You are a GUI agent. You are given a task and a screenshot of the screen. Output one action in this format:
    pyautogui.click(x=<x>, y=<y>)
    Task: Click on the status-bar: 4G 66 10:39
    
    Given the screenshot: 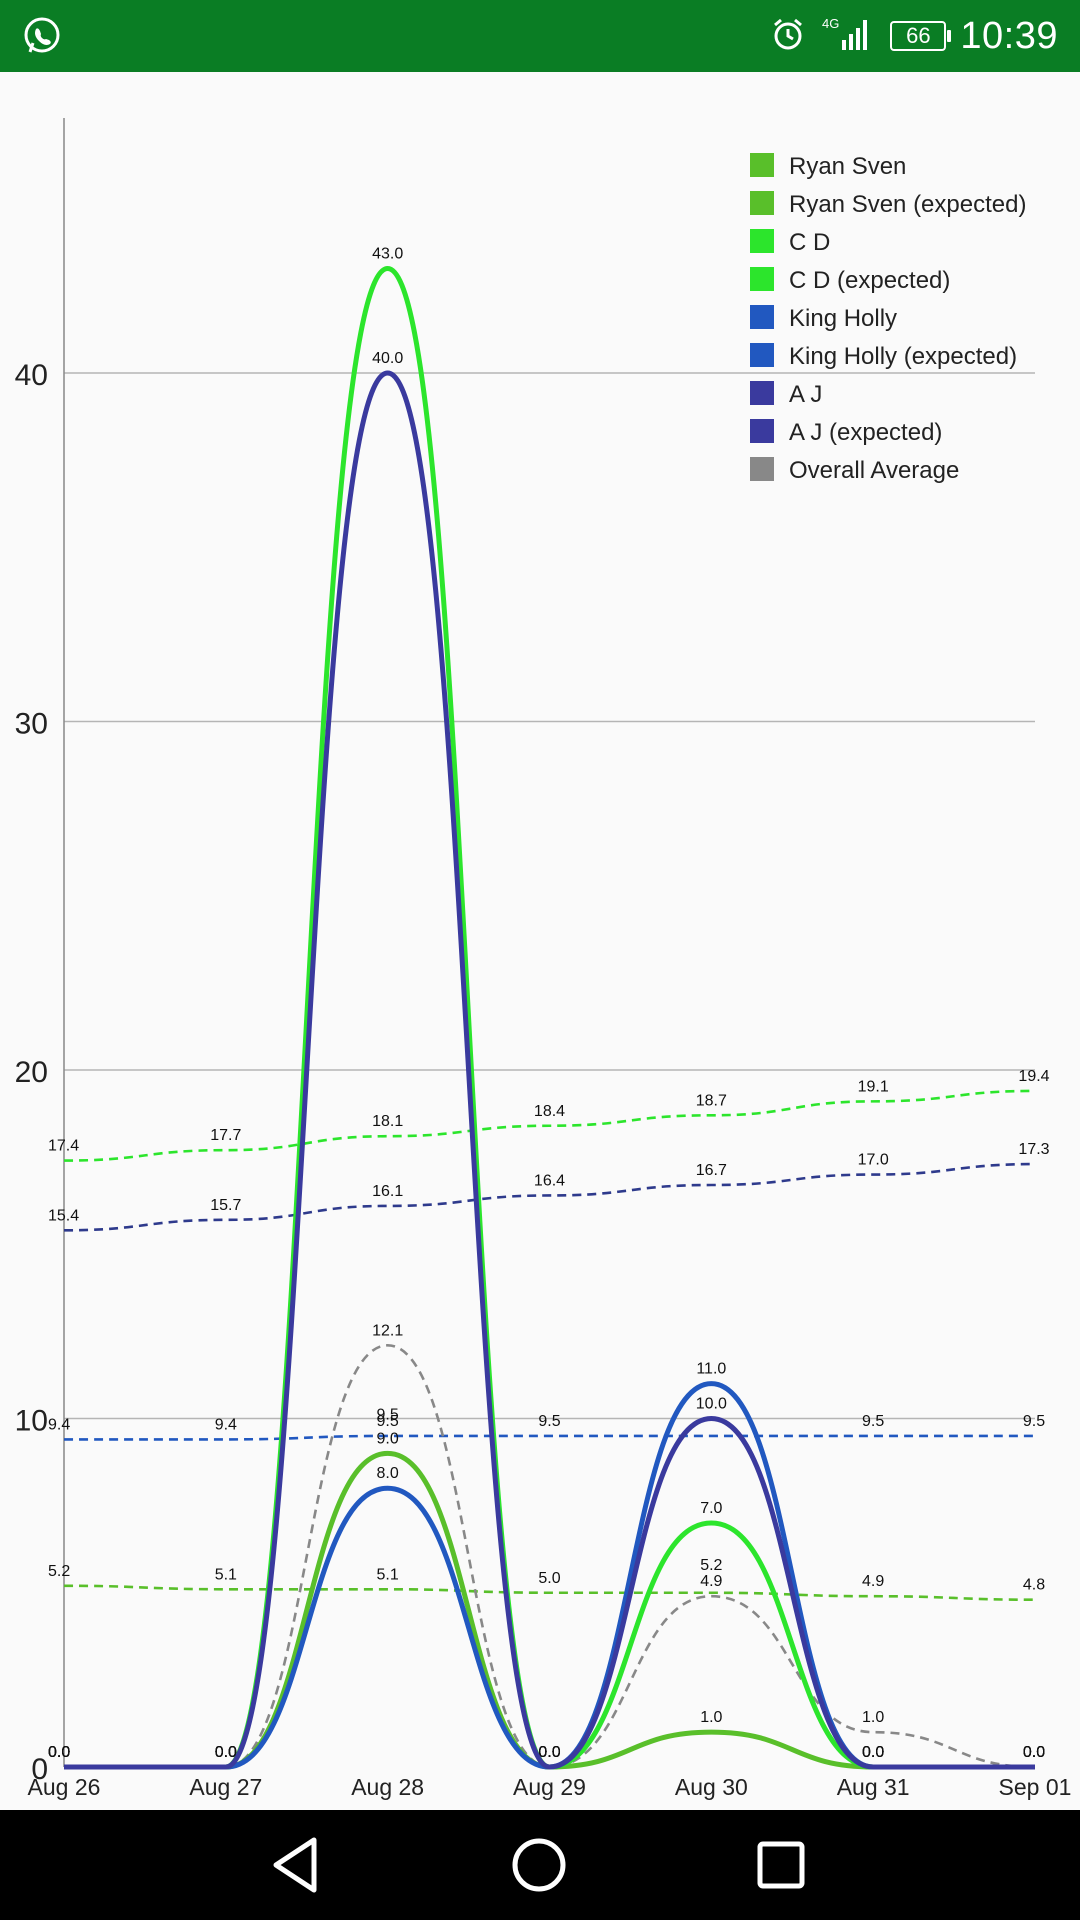 What is the action you would take?
    pyautogui.click(x=540, y=36)
    